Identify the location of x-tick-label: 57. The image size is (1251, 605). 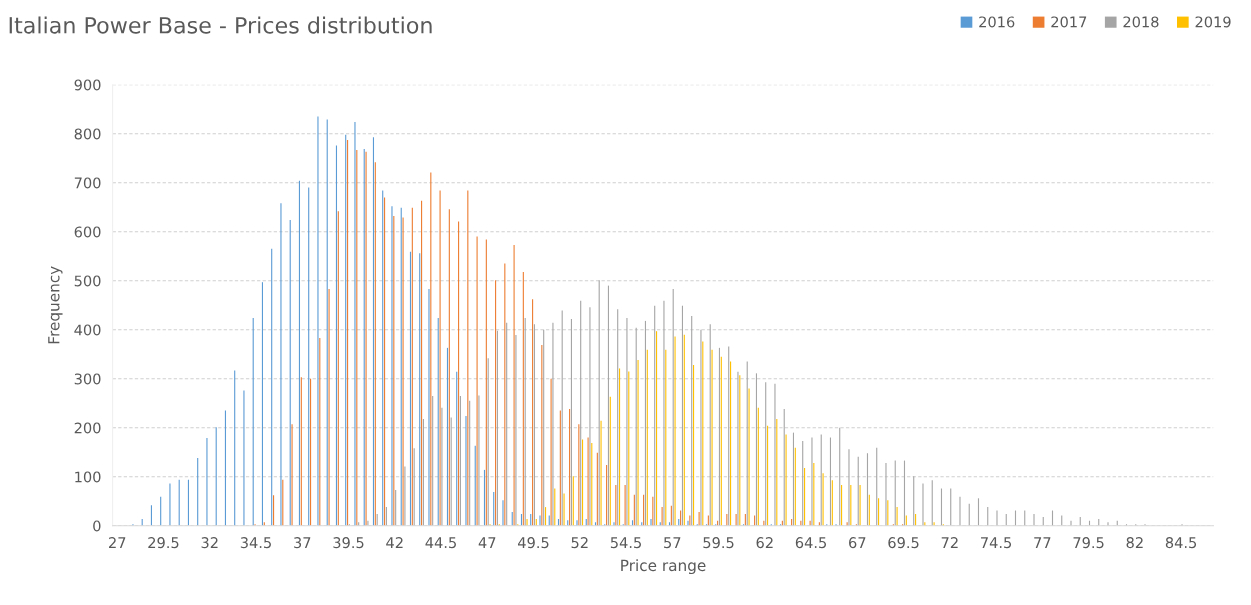
(672, 543).